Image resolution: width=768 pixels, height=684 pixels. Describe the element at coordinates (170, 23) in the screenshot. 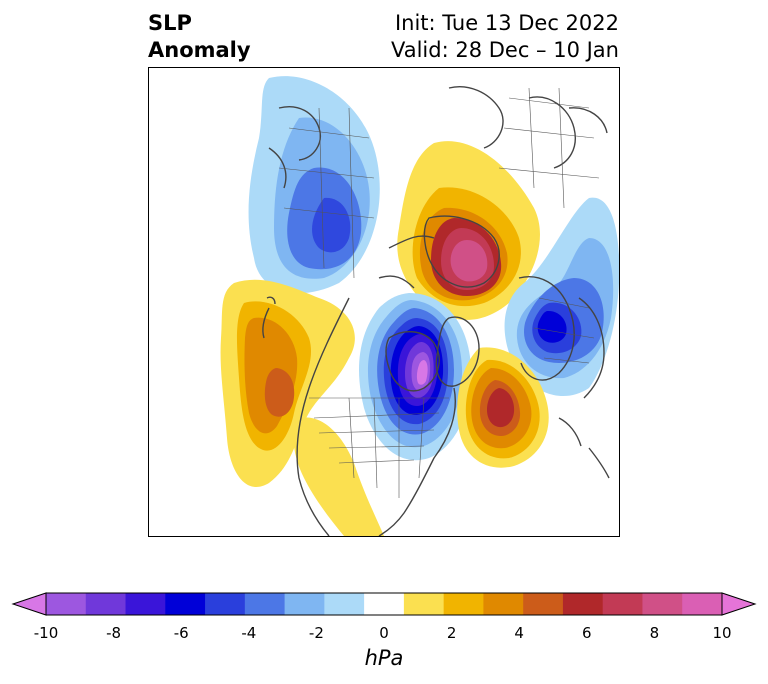

I see `variable-label-line1: SLP` at that location.